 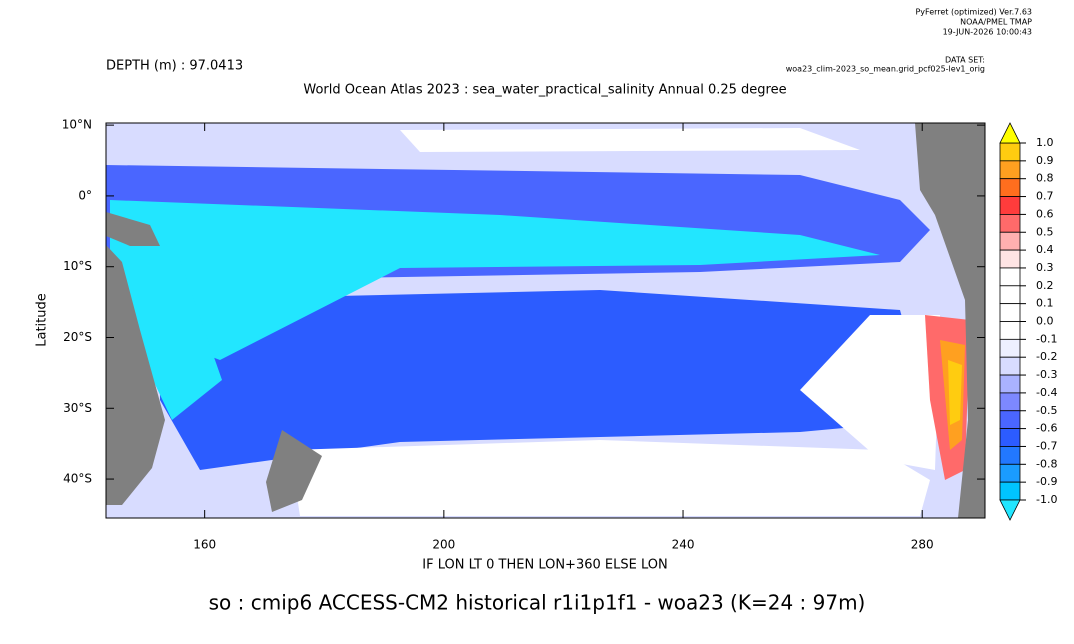 I want to click on header-line: PyFerret (optimized) Ver.7.63, so click(x=973, y=12).